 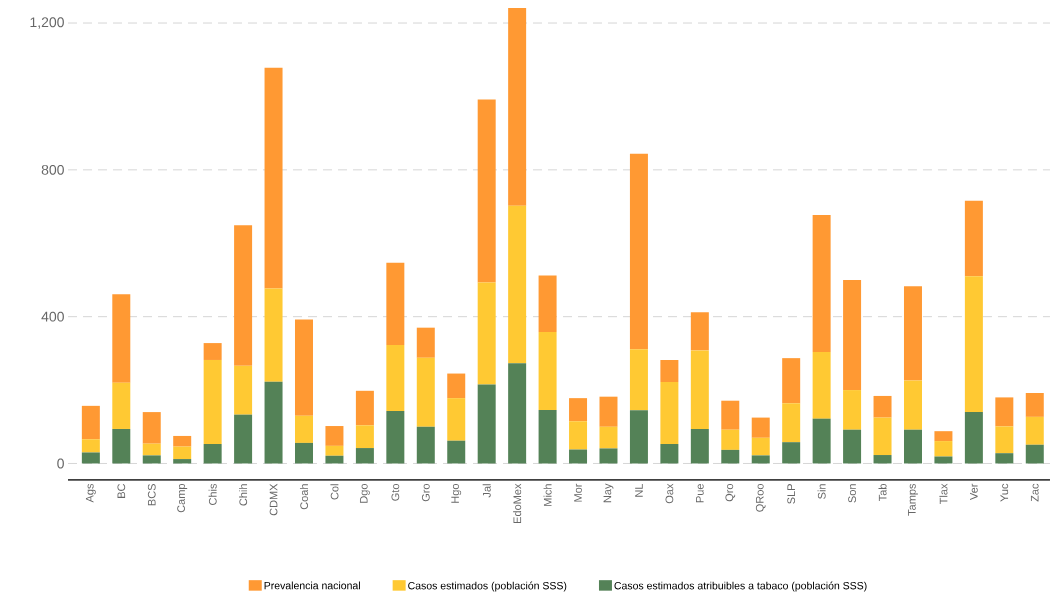 I want to click on x-tick-label: EdoMex, so click(x=517, y=503).